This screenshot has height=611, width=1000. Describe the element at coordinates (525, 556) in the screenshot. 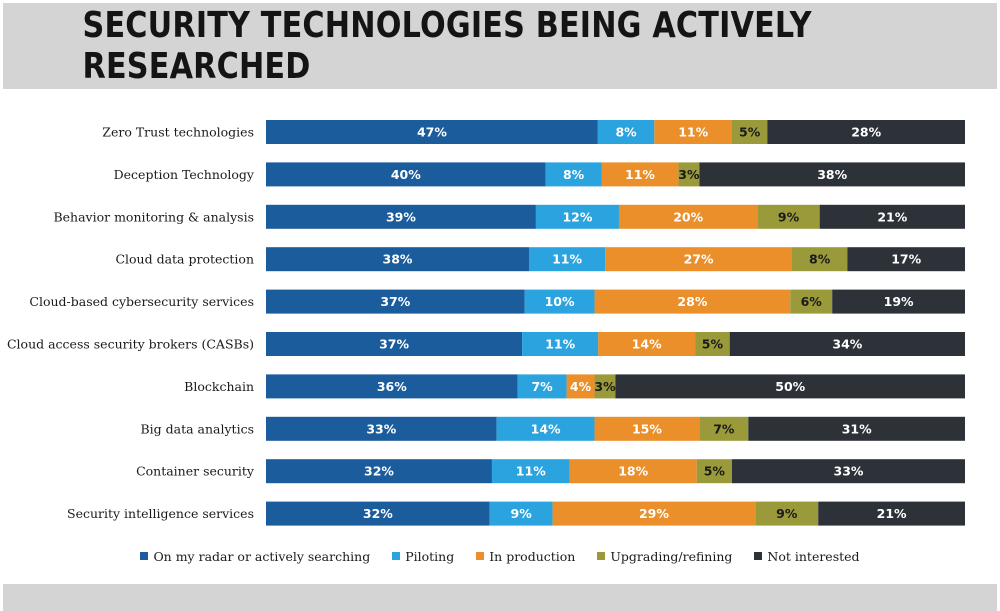

I see `legend-item: In production` at that location.